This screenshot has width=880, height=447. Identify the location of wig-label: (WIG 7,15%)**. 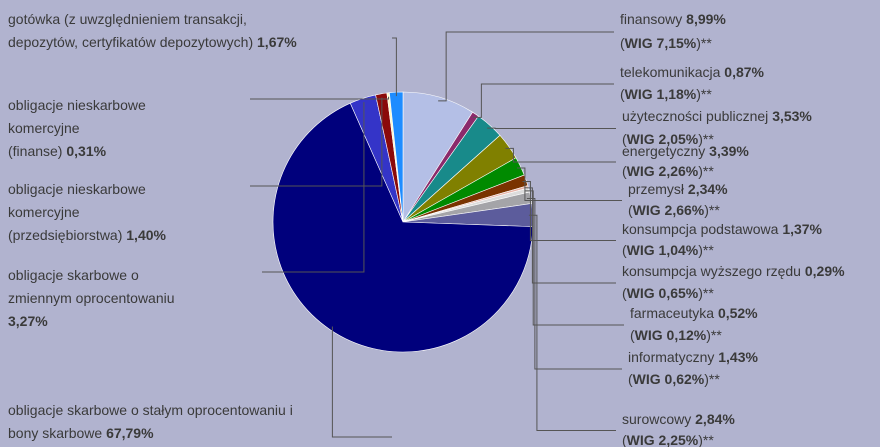
(666, 43).